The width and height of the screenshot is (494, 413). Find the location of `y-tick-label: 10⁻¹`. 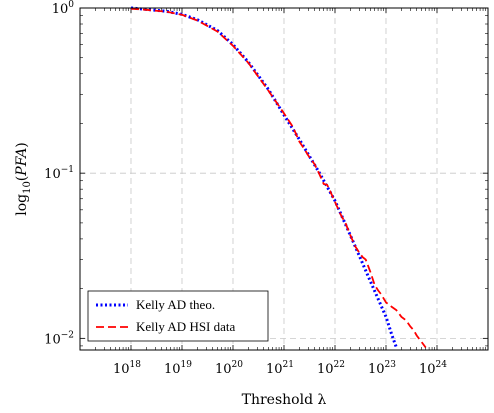

y-tick-label: 10⁻¹ is located at coordinates (59, 173).